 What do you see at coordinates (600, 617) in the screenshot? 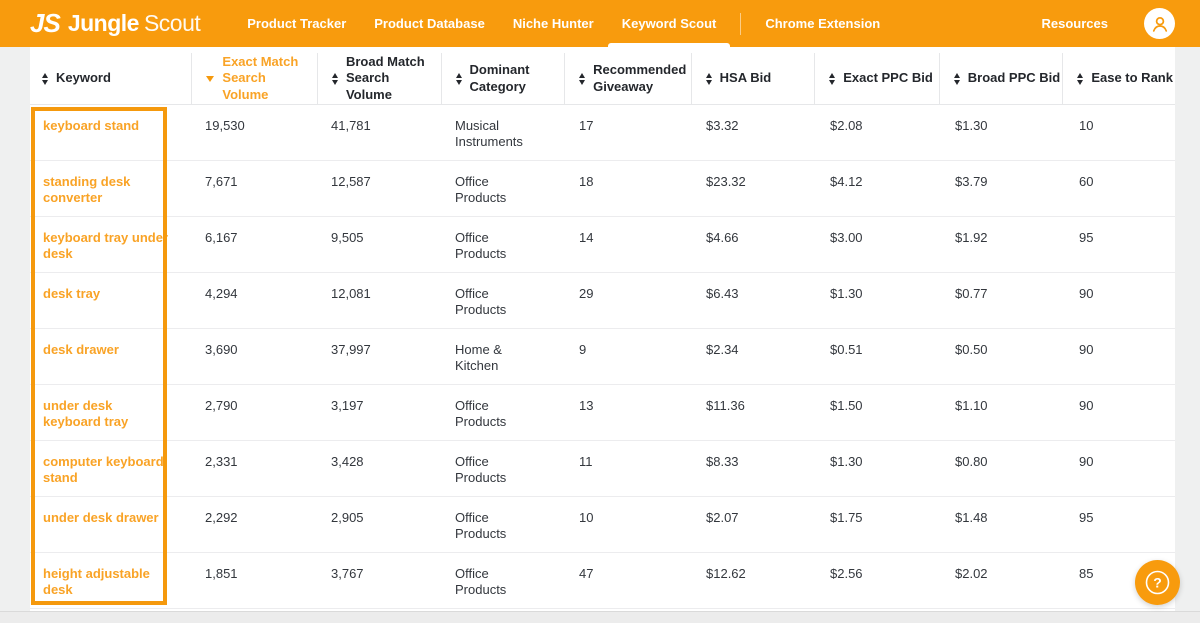
I see `bottom-scrollbar-strip` at bounding box center [600, 617].